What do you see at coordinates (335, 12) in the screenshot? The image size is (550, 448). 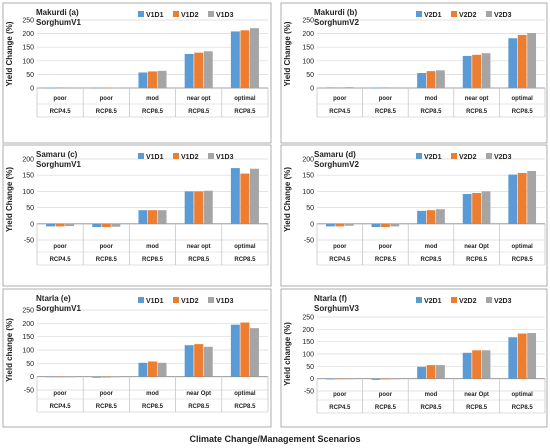 I see `panel-title: Makurdi (b)` at bounding box center [335, 12].